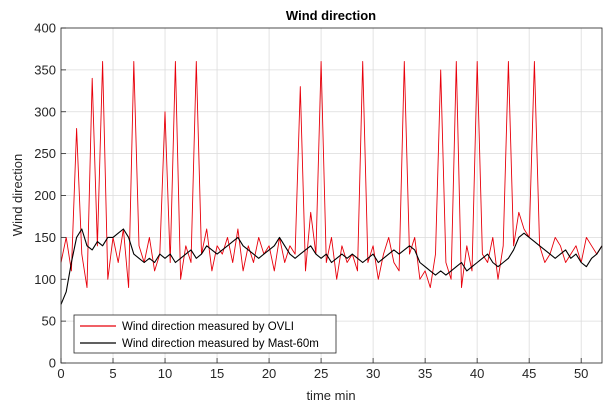  What do you see at coordinates (45, 279) in the screenshot?
I see `y-tick-label: 100` at bounding box center [45, 279].